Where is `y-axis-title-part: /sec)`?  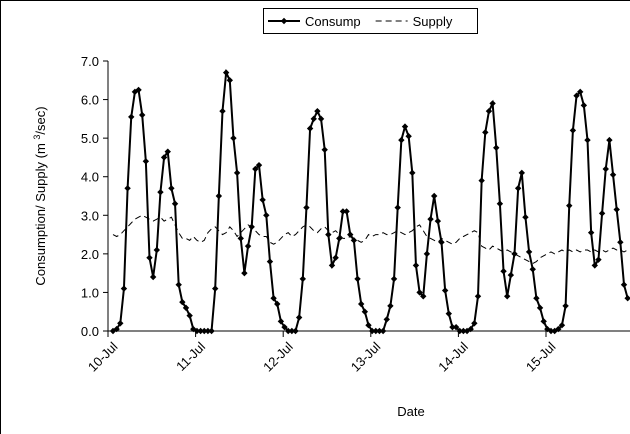 y-axis-title-part: /sec) is located at coordinates (40, 120).